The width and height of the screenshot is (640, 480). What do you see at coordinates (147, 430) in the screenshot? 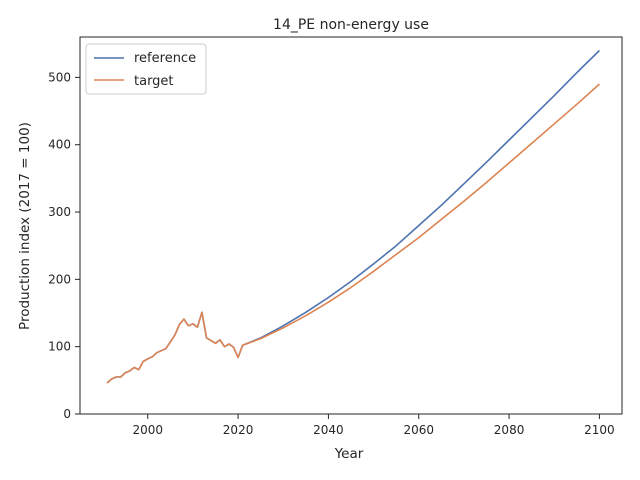
I see `x-tick-label: 2000` at bounding box center [147, 430].